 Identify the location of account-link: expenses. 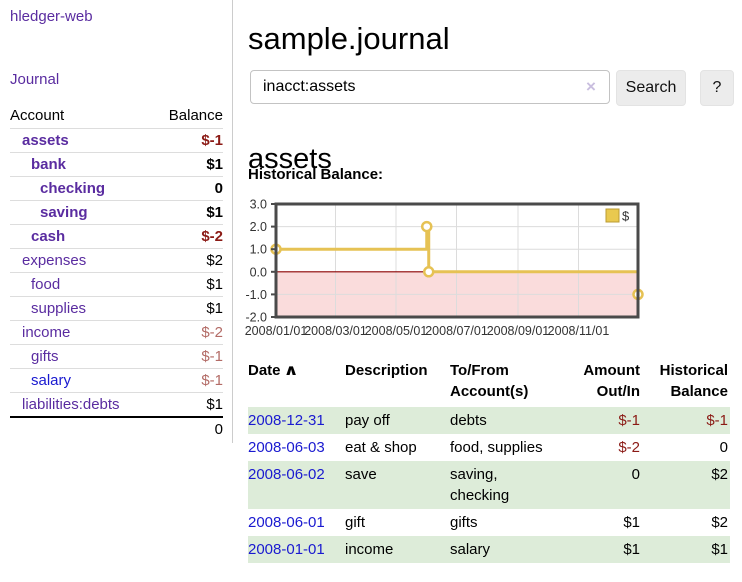
(54, 260).